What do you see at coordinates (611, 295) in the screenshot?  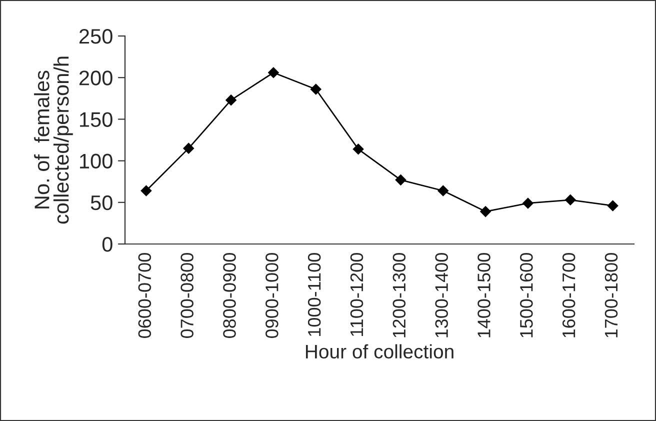 I see `x-tick-label: 1700-1800` at bounding box center [611, 295].